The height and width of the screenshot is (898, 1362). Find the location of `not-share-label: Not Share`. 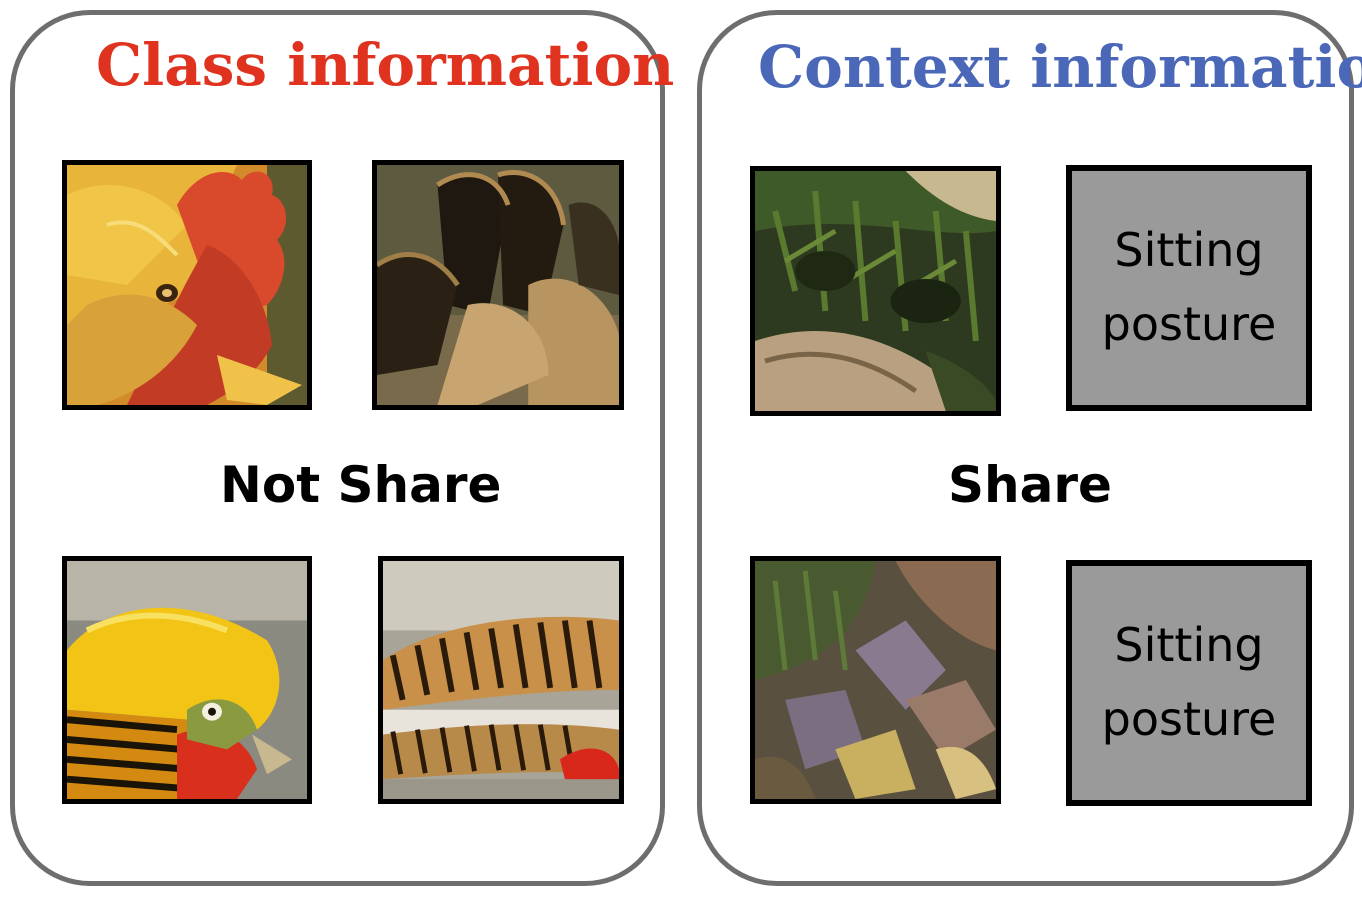

not-share-label: Not Share is located at coordinates (361, 485).